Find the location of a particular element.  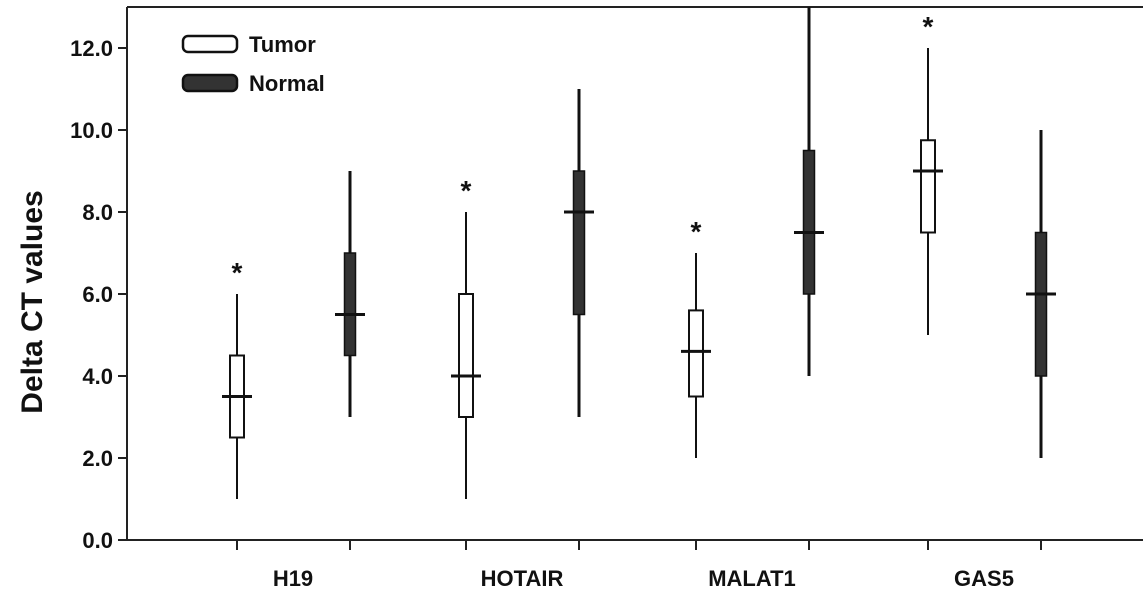

y-tick-label: 0.0 is located at coordinates (97, 540).